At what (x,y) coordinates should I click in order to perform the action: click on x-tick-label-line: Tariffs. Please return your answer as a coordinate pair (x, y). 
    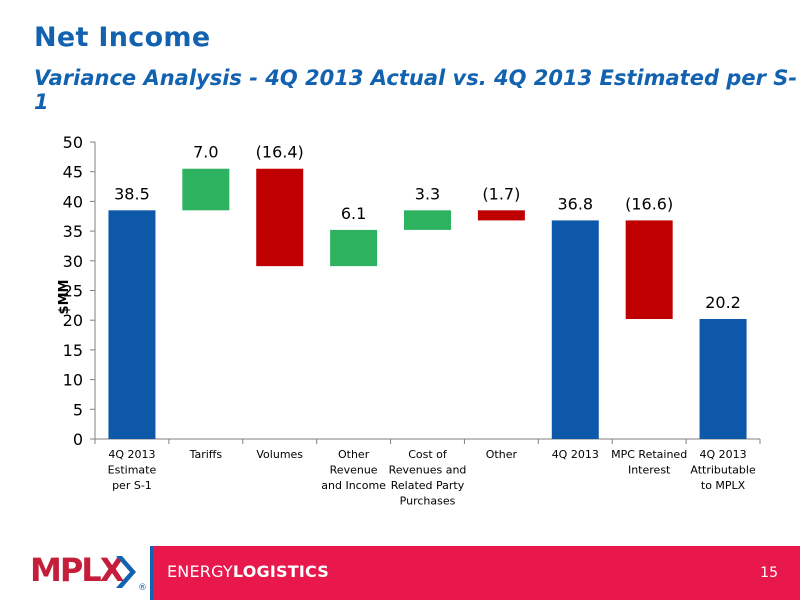
    Looking at the image, I should click on (206, 454).